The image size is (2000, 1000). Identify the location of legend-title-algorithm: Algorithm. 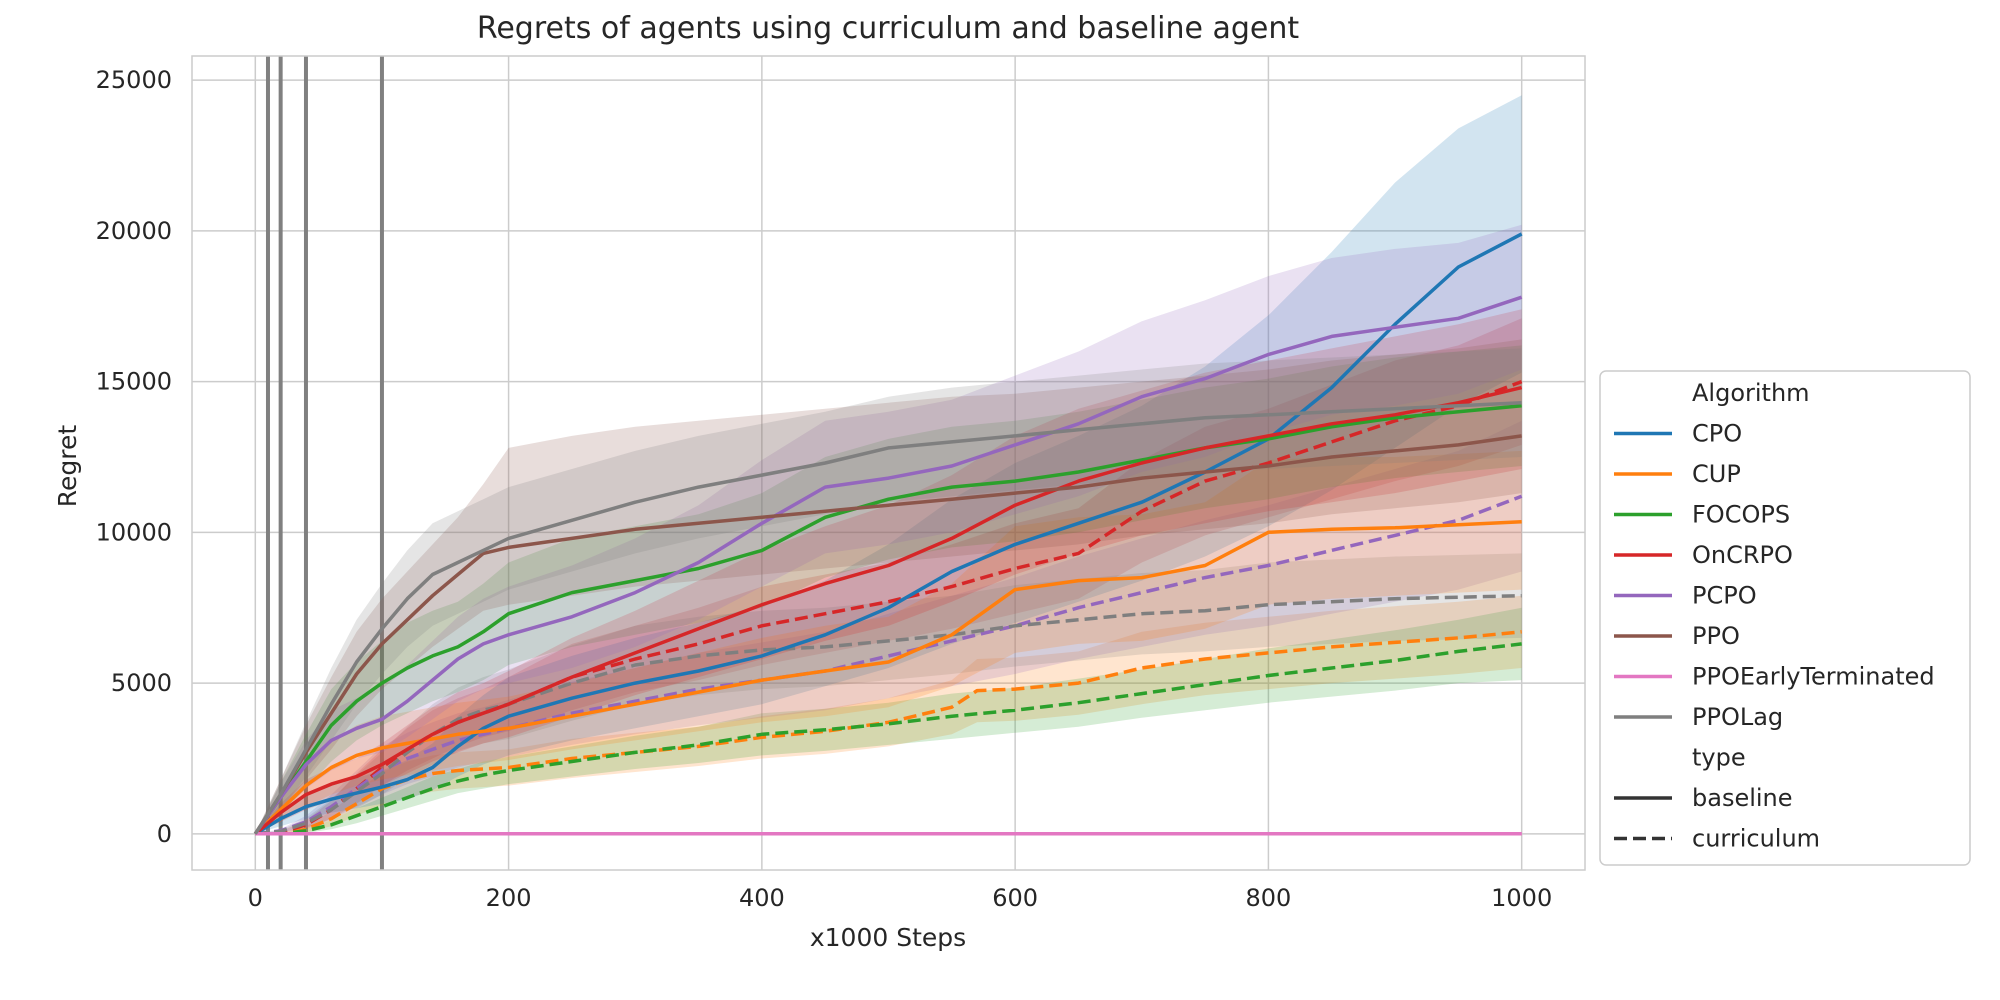
(1751, 393).